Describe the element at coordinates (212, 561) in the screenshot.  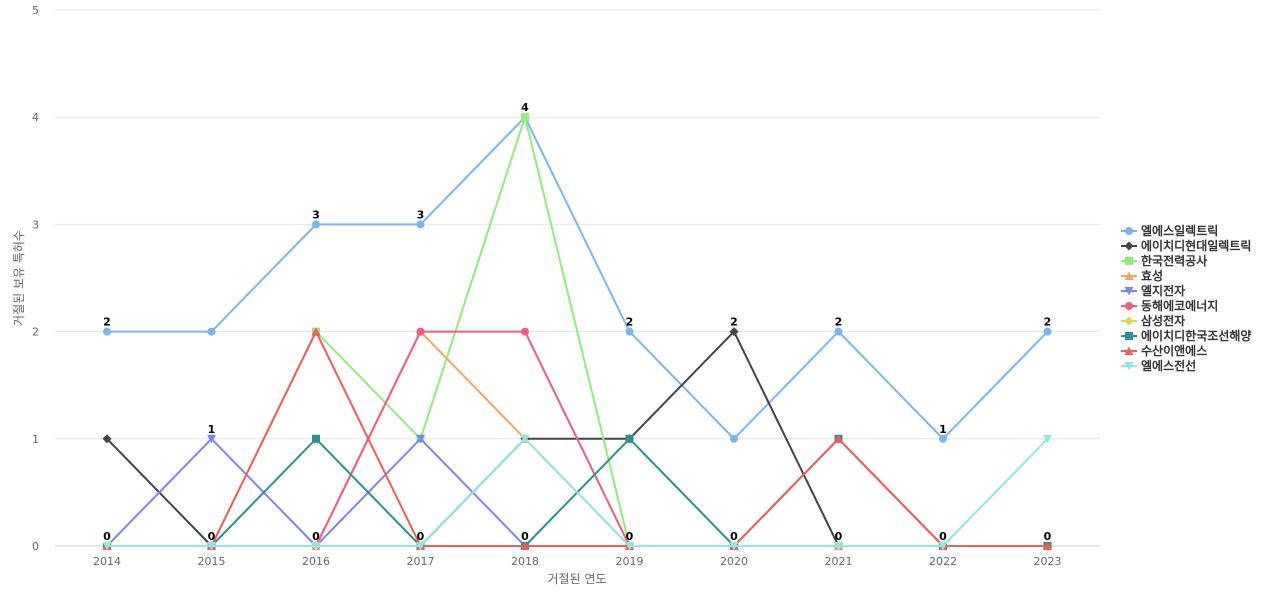
I see `x-tick-label: 2015` at that location.